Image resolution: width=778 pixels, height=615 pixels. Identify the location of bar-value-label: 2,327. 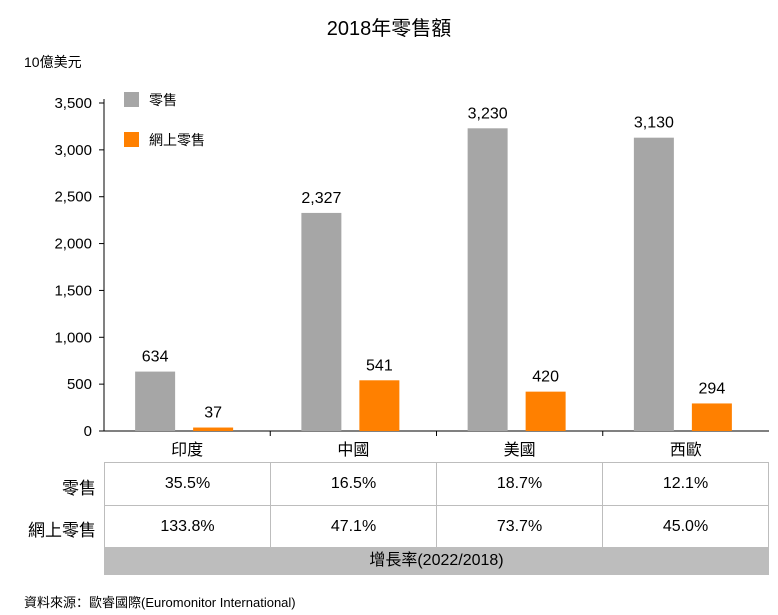
(321, 198).